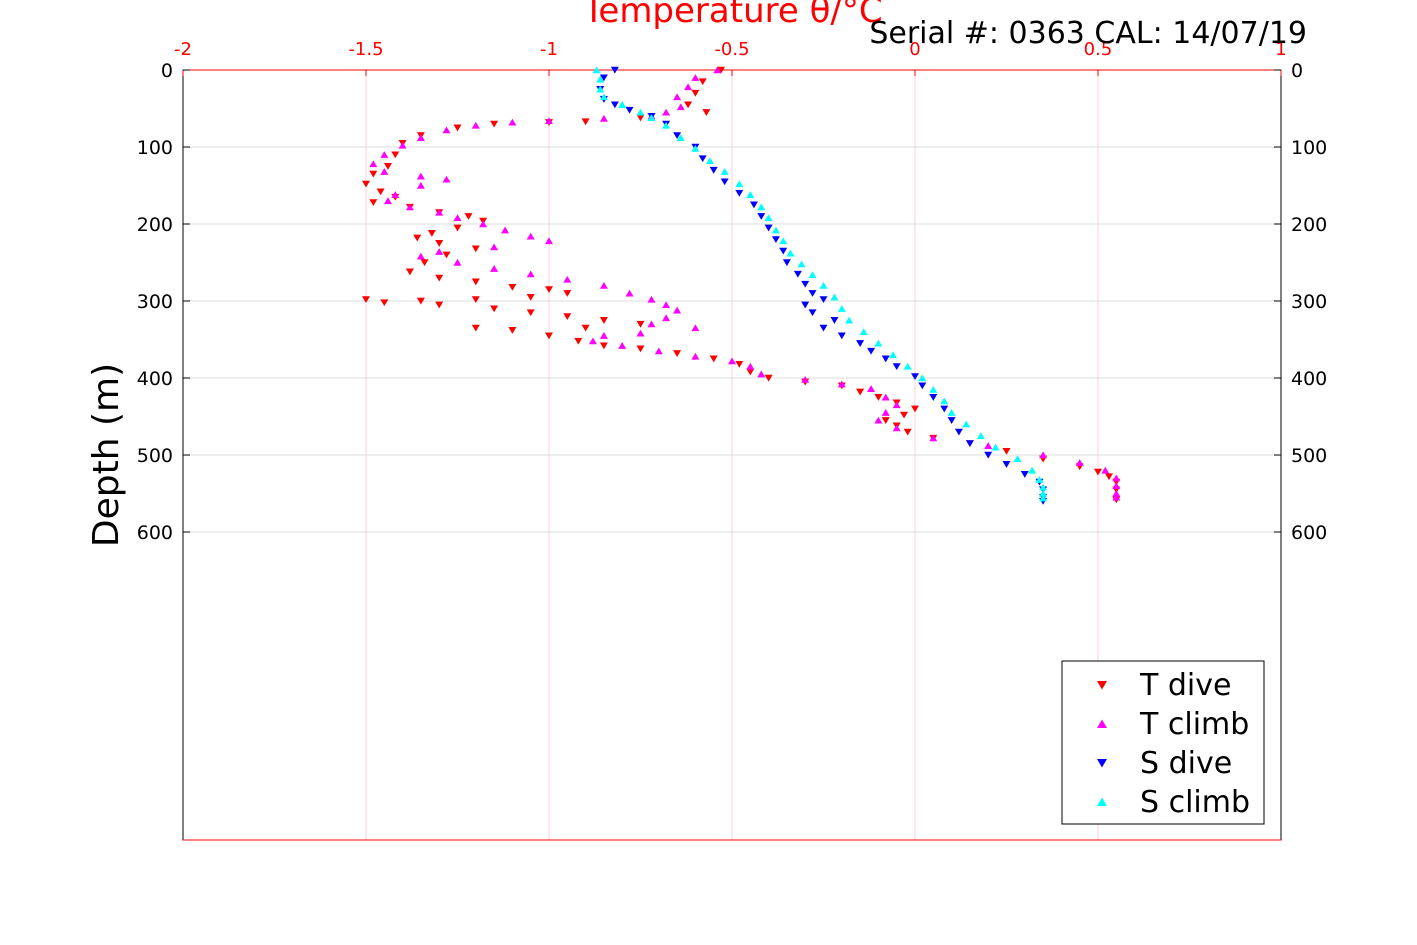  I want to click on legend-marker-t-dive, so click(1102, 685).